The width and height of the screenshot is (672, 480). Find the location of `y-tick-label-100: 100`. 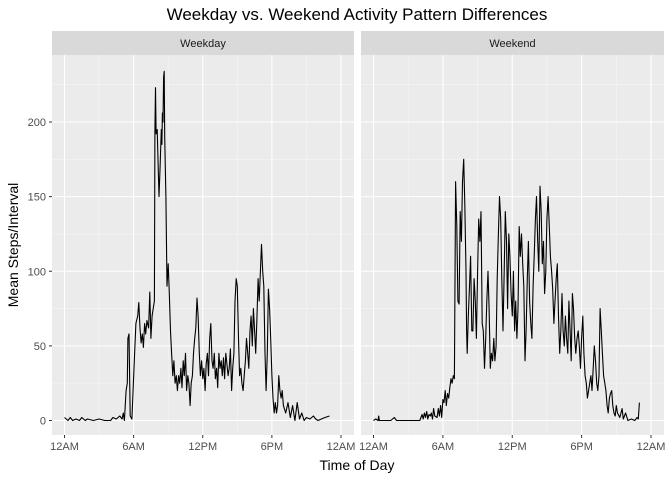

y-tick-label-100: 100 is located at coordinates (37, 272).